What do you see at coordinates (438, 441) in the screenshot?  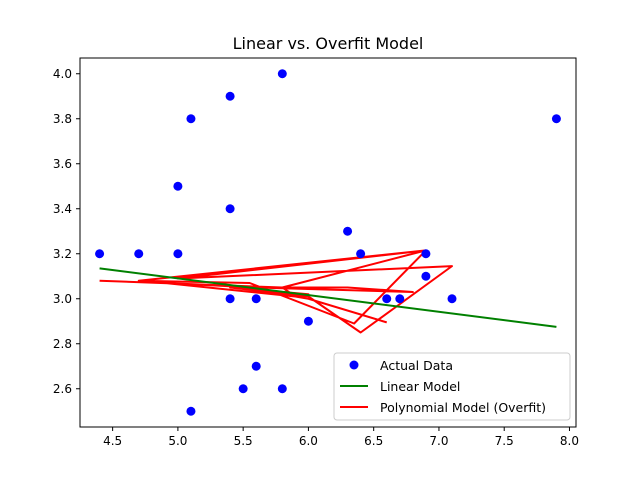 I see `x-tick-label: 7.0` at bounding box center [438, 441].